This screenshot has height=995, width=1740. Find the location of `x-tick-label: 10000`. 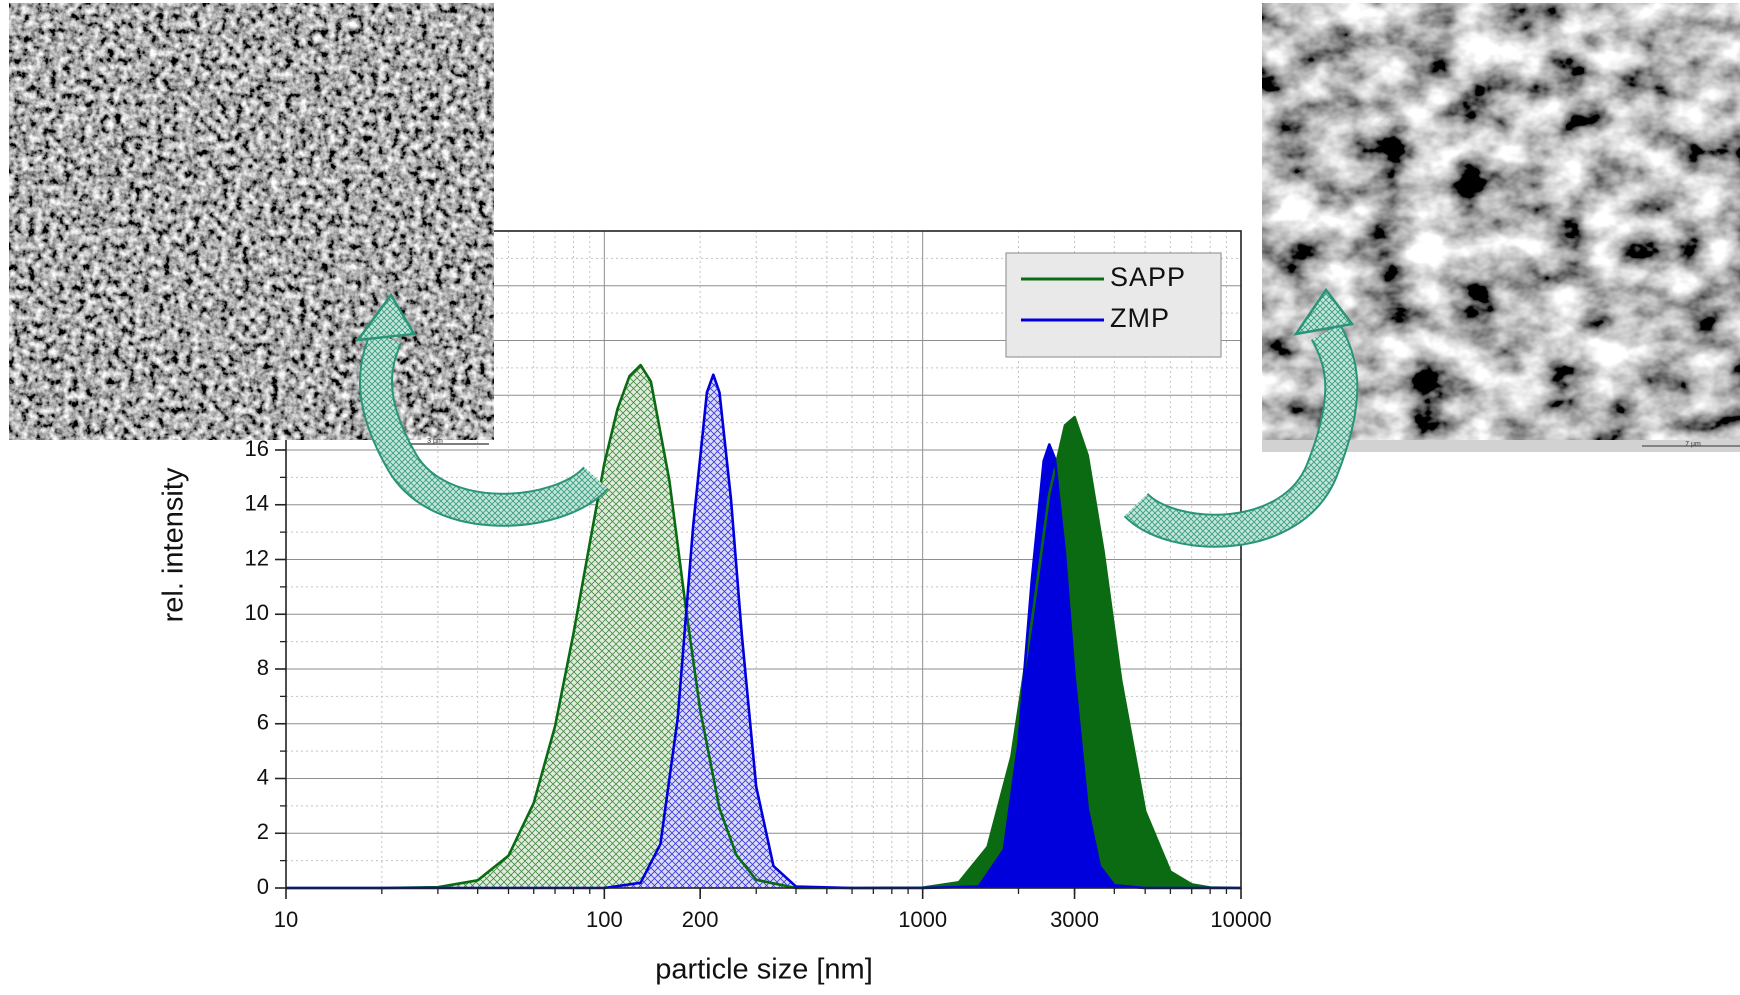

x-tick-label: 10000 is located at coordinates (1240, 919).